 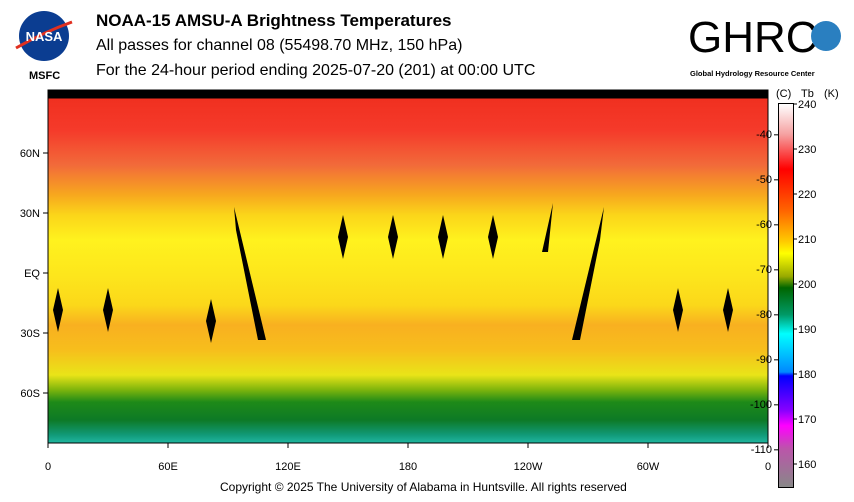 I want to click on x-tick-label: 180, so click(x=408, y=467).